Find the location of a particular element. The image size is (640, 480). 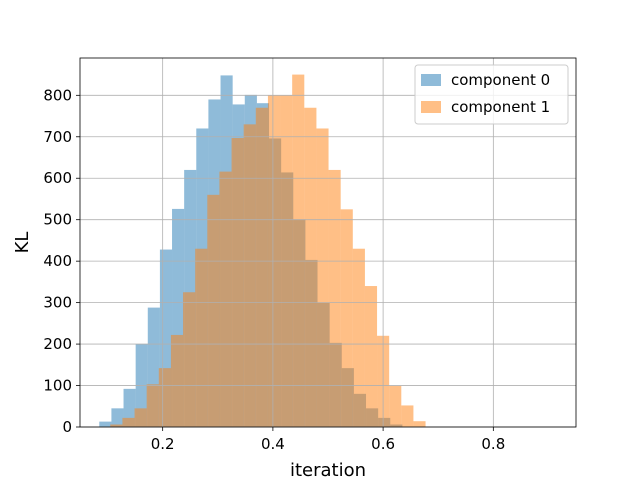

legend-box is located at coordinates (491, 94).